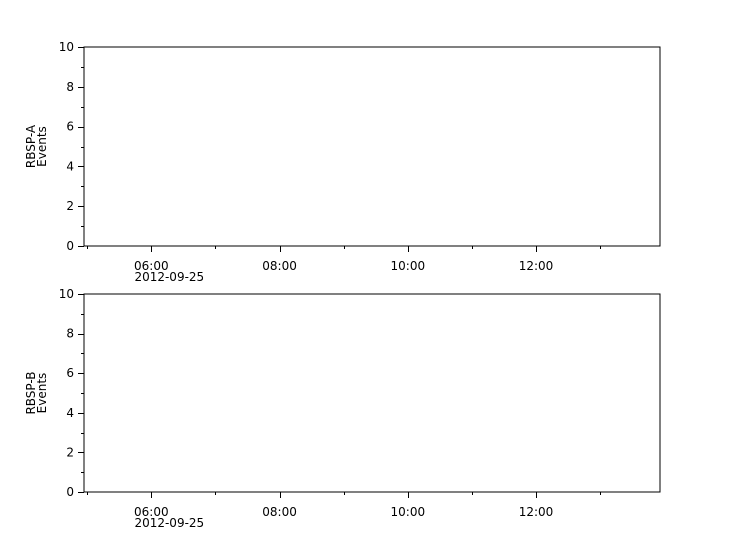  What do you see at coordinates (31, 392) in the screenshot?
I see `y-axis-label: RBSP-B` at bounding box center [31, 392].